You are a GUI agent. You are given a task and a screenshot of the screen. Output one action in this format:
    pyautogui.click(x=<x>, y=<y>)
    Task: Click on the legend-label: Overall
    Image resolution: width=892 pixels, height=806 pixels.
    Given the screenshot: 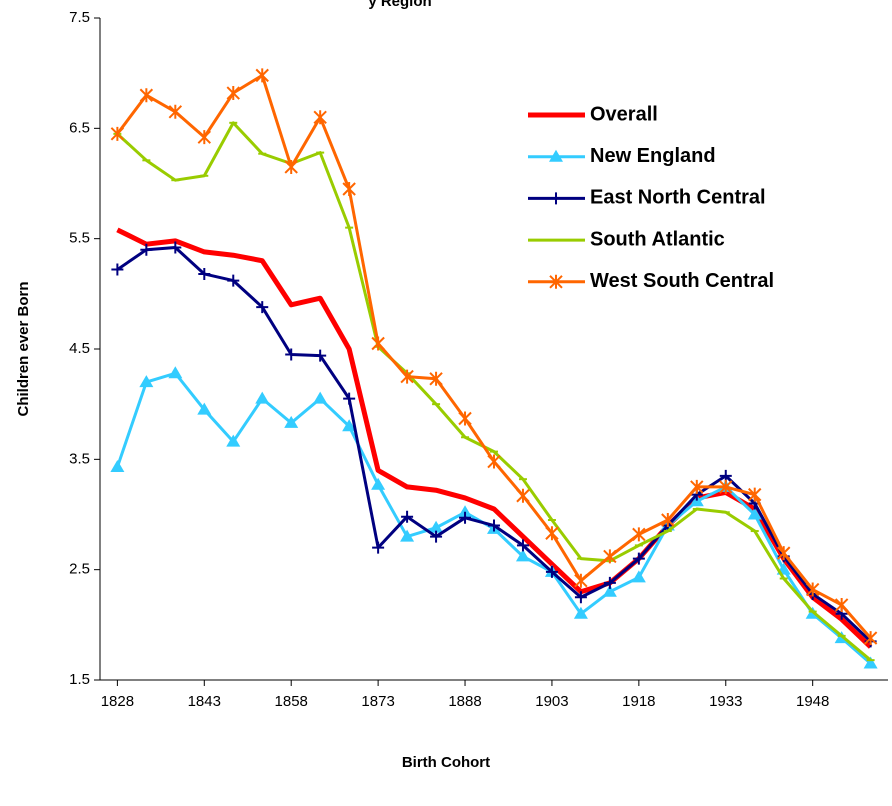 What is the action you would take?
    pyautogui.click(x=624, y=114)
    